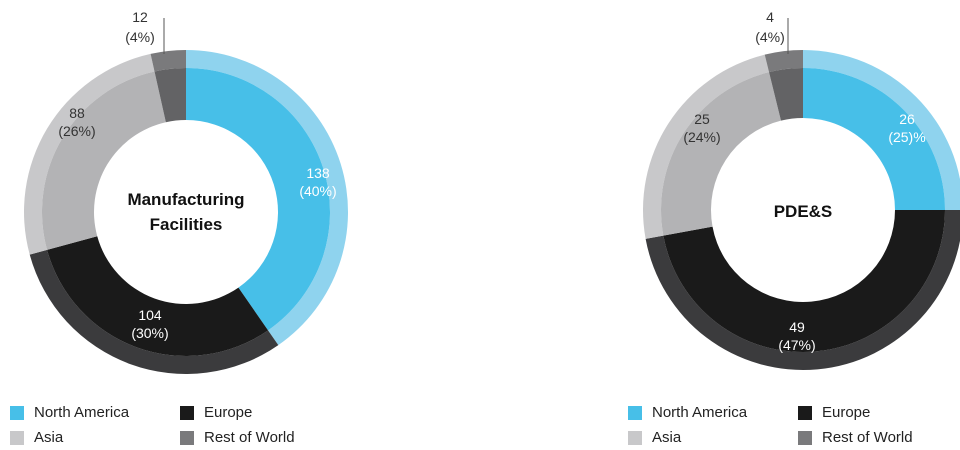  Describe the element at coordinates (149, 333) in the screenshot. I see `data-label-percent: (30%)` at that location.